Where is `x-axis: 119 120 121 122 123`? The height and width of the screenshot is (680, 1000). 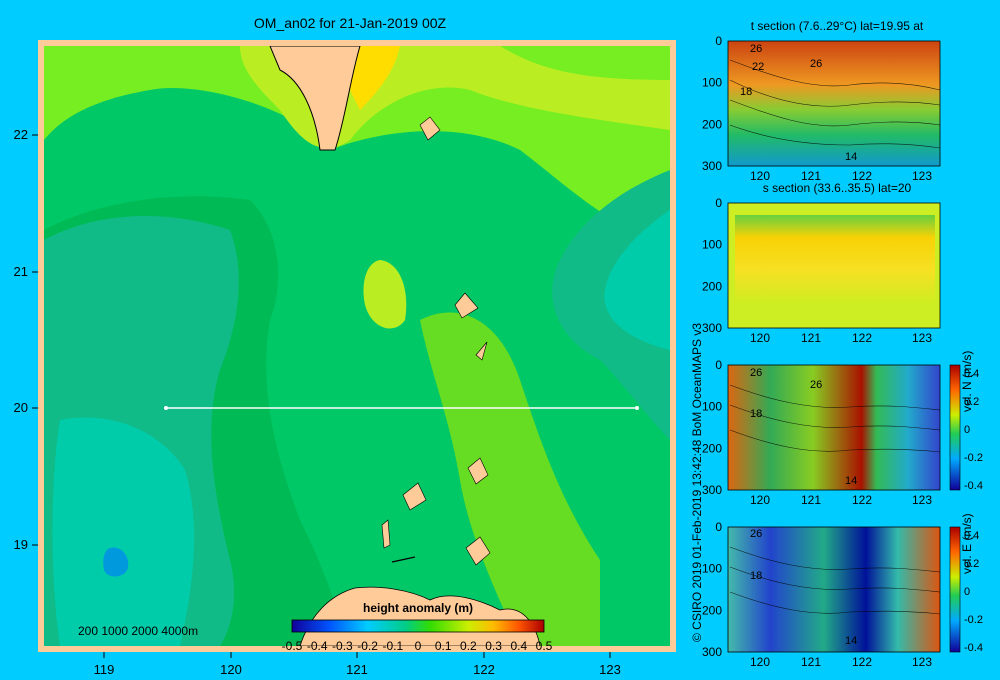 x-axis: 119 120 121 122 123 is located at coordinates (357, 664).